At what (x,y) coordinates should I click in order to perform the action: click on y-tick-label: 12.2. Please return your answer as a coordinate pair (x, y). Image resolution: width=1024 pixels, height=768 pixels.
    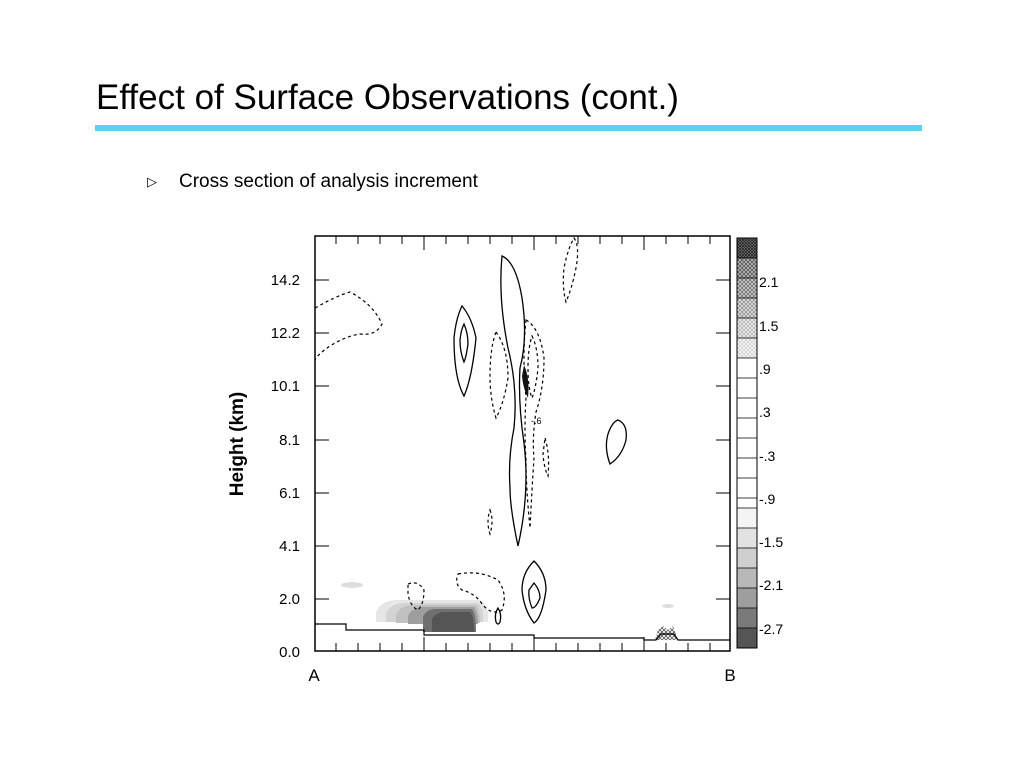
    Looking at the image, I should click on (285, 333).